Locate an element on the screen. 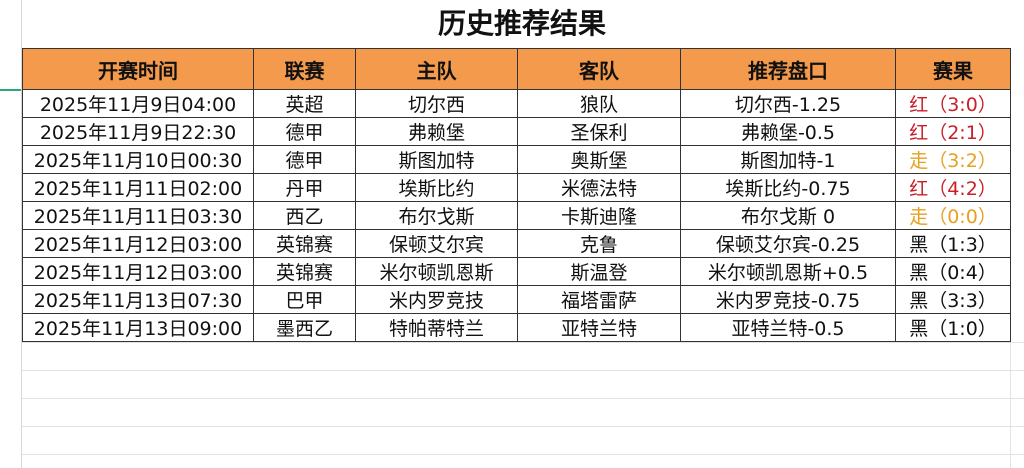 The image size is (1024, 468). cell-result: 黑（1:3） is located at coordinates (953, 243).